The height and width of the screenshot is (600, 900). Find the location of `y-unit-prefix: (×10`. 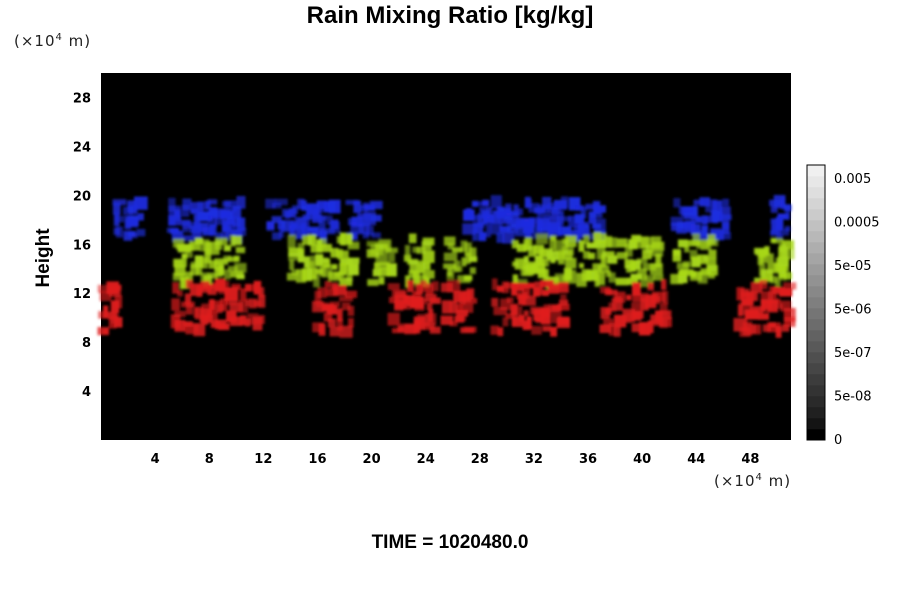

y-unit-prefix: (×10 is located at coordinates (35, 41).